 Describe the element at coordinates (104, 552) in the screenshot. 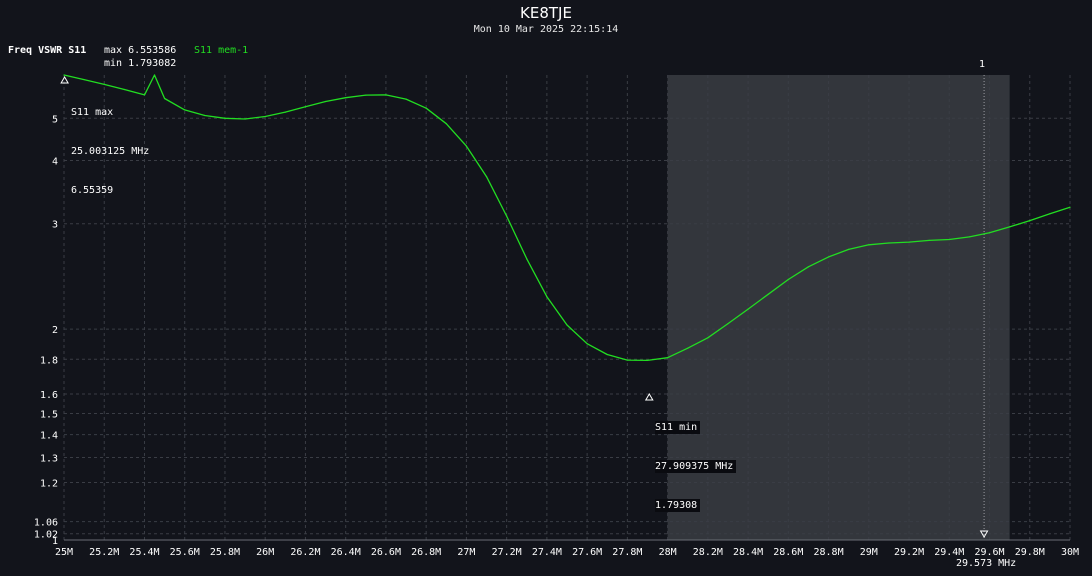

I see `x-tick-label-1: 25.2M` at that location.